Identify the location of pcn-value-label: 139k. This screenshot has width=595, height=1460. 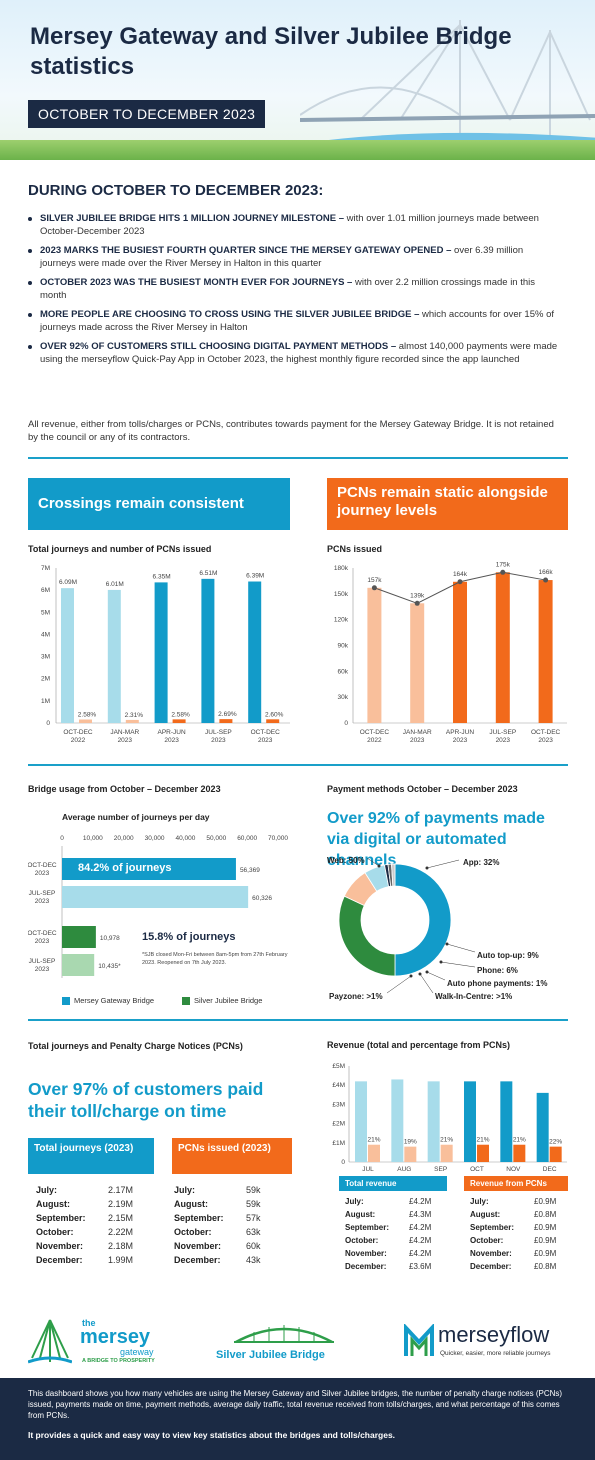
(417, 595).